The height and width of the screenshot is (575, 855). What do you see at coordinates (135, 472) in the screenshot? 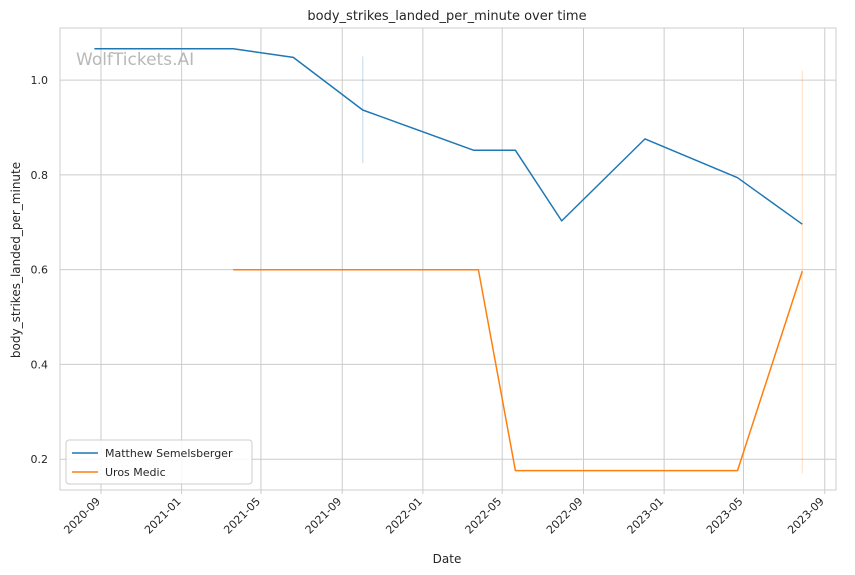
I see `legend-label: Uros Medic` at bounding box center [135, 472].